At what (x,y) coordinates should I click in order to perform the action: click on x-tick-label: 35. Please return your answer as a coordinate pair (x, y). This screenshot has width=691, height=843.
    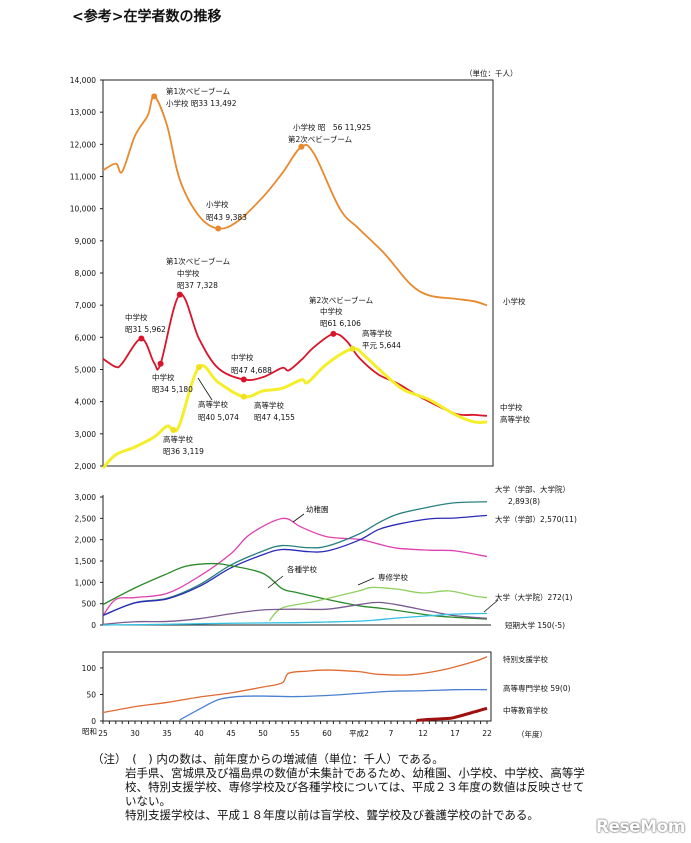
    Looking at the image, I should click on (167, 733).